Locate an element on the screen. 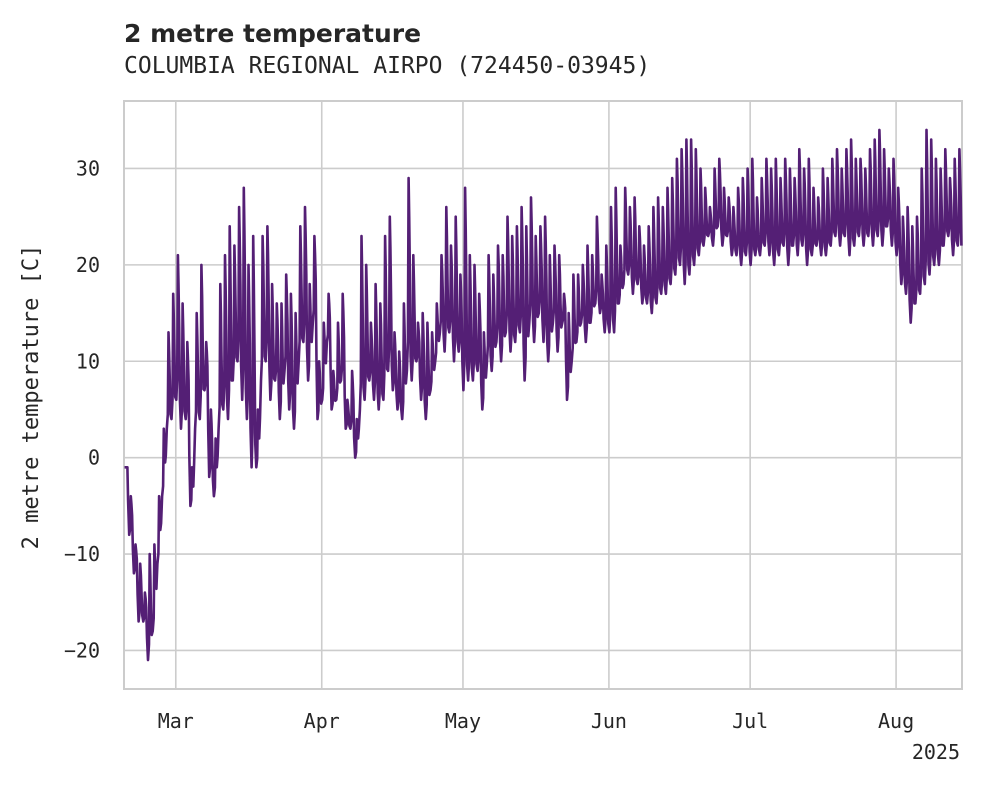 This screenshot has height=785, width=981. x-tick-label: May is located at coordinates (463, 721).